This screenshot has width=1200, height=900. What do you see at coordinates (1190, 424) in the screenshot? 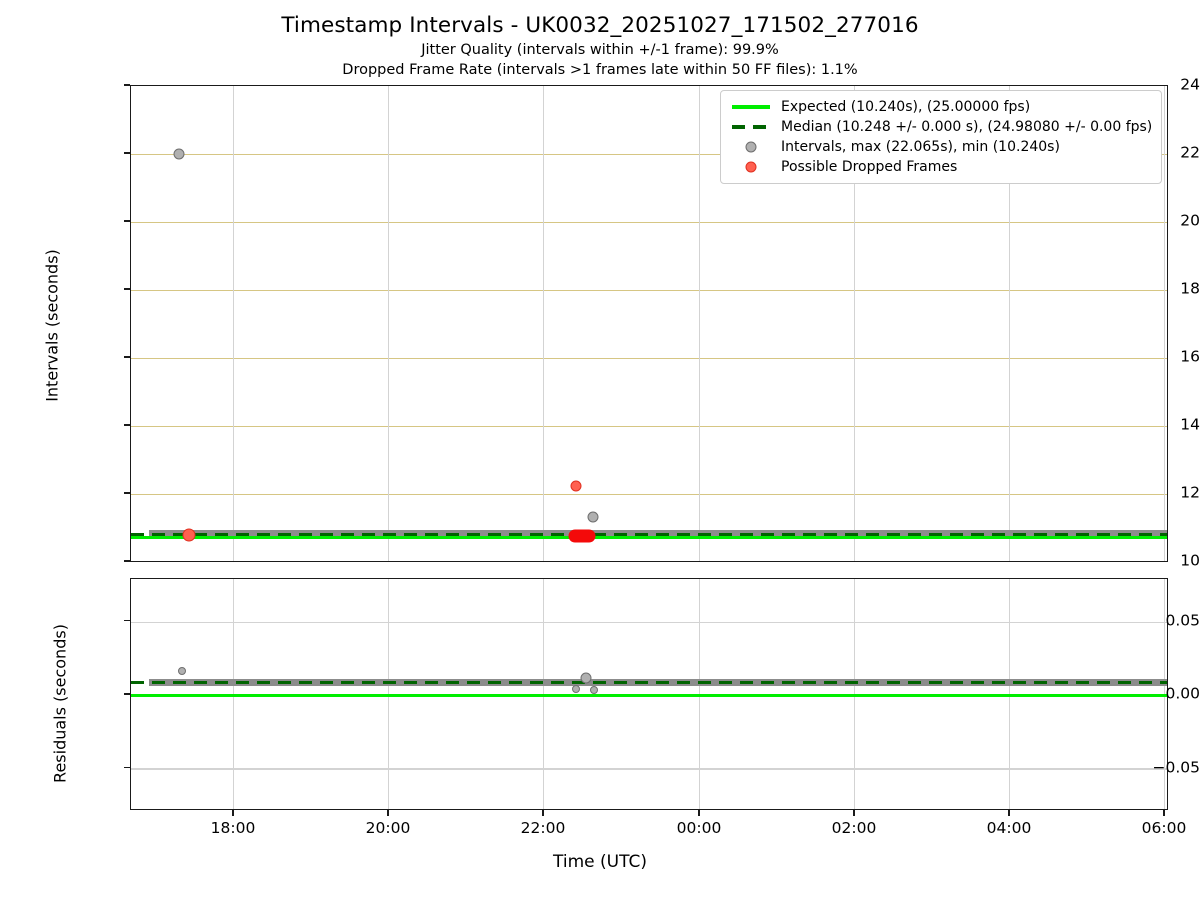
I see `ytick-label-14: 14` at bounding box center [1190, 424].